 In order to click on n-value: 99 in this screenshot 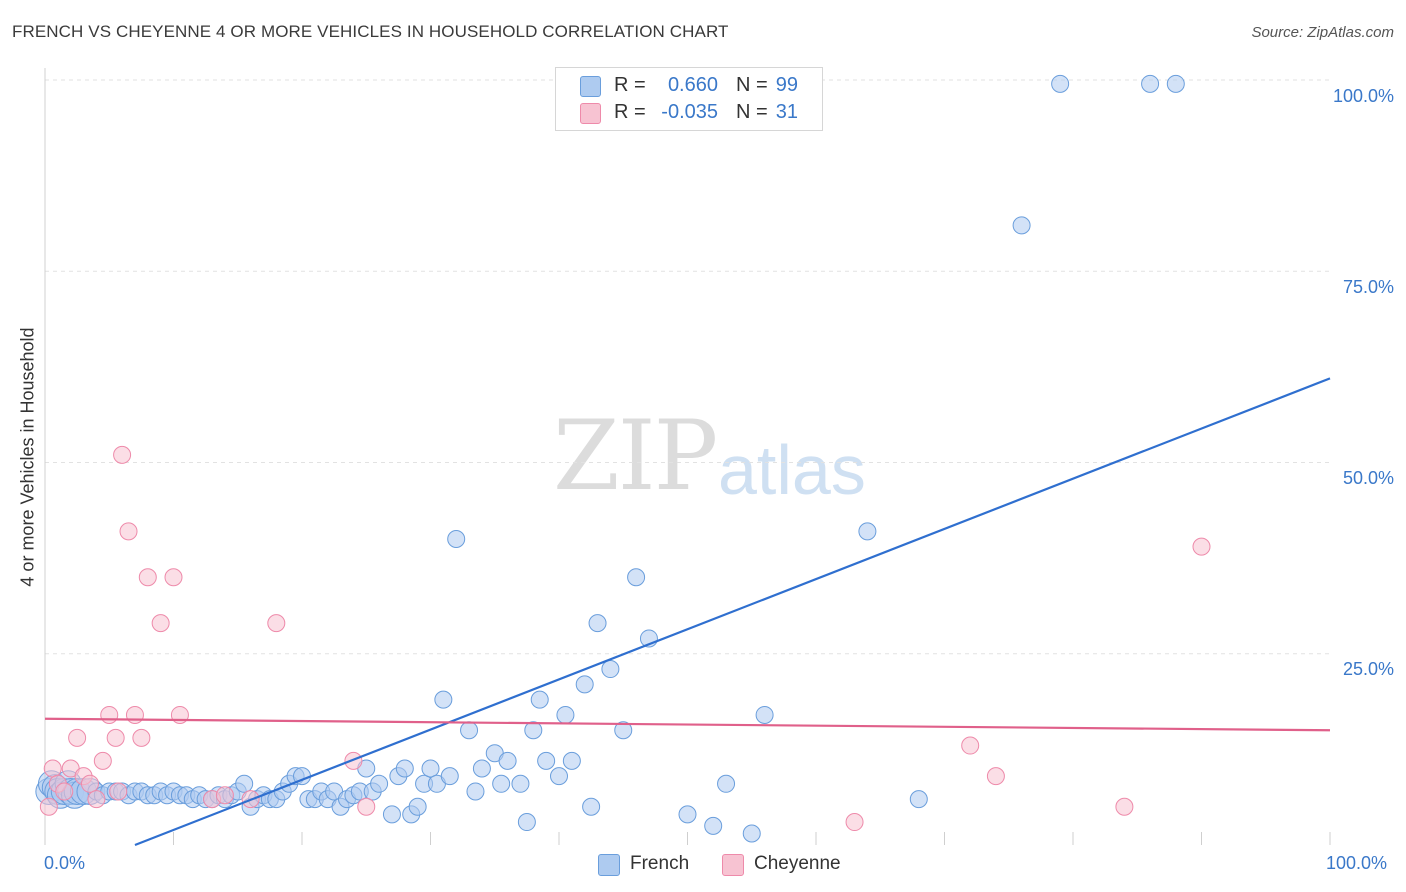, I will do `click(786, 85)`.